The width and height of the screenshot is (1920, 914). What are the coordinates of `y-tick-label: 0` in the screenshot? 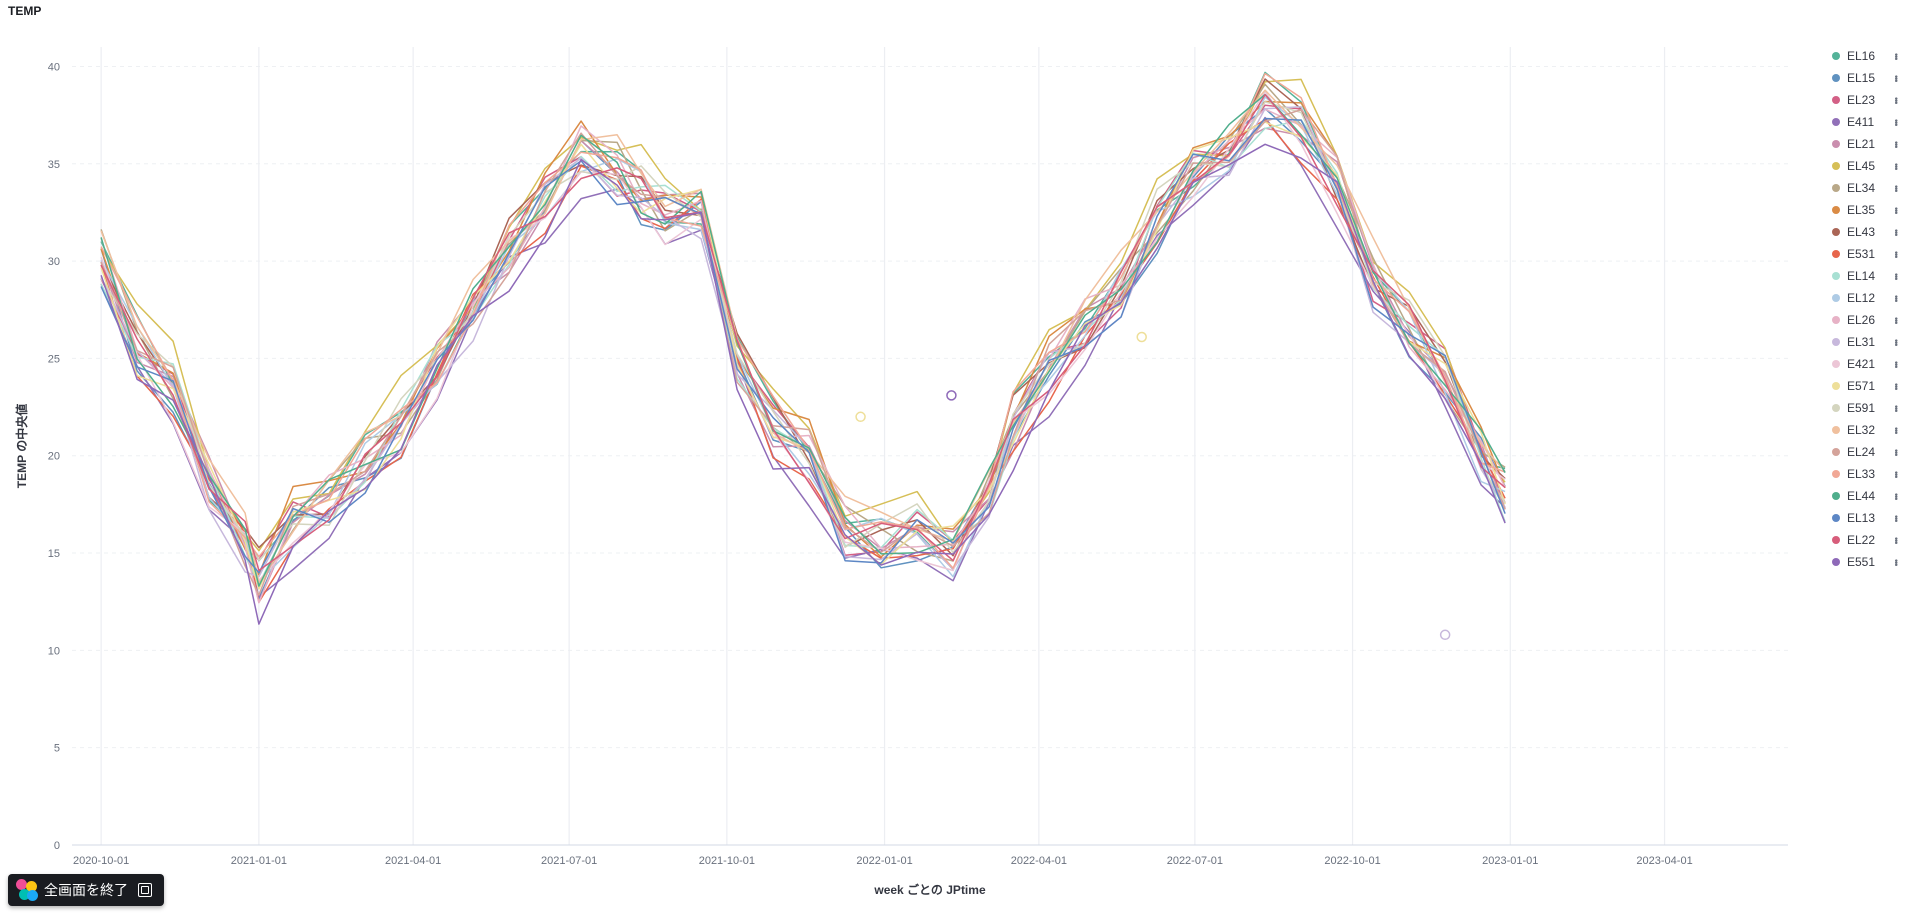 It's located at (57, 846).